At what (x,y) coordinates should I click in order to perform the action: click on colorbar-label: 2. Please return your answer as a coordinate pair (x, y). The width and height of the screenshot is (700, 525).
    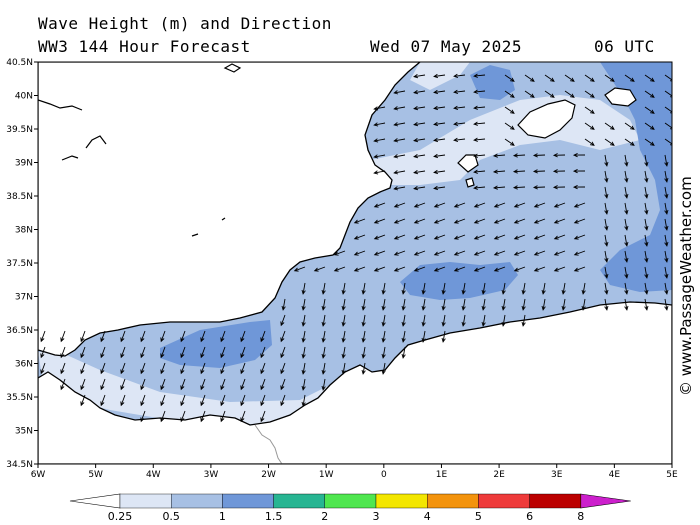
    Looking at the image, I should click on (324, 516).